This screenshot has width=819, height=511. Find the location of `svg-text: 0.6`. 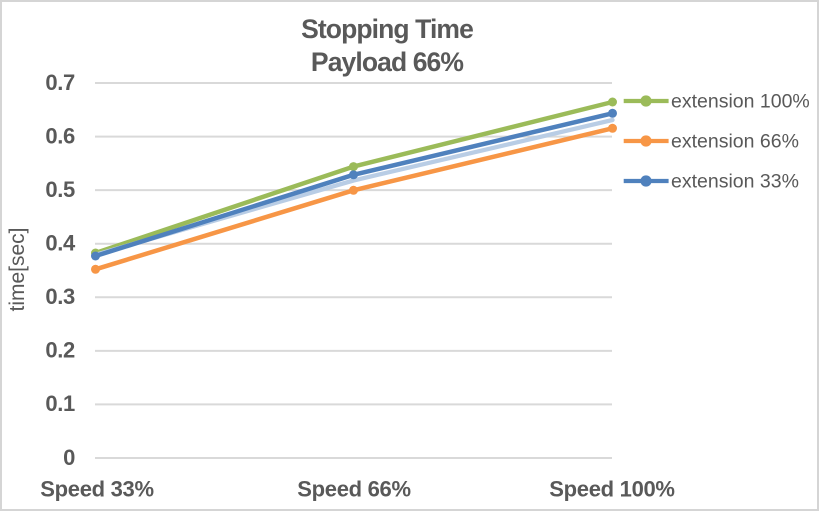

svg-text: 0.6 is located at coordinates (60, 135).